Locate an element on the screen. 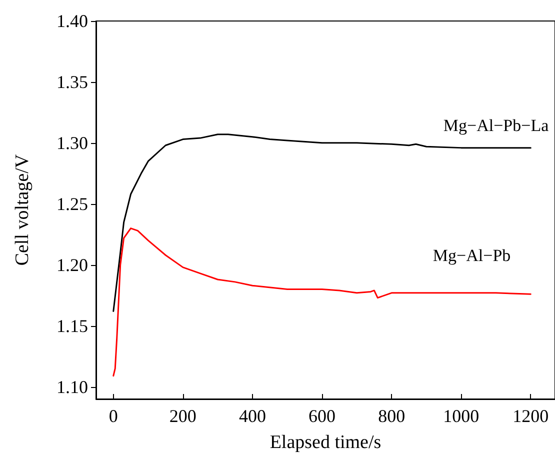  y-tick-label: 1.25 is located at coordinates (72, 204).